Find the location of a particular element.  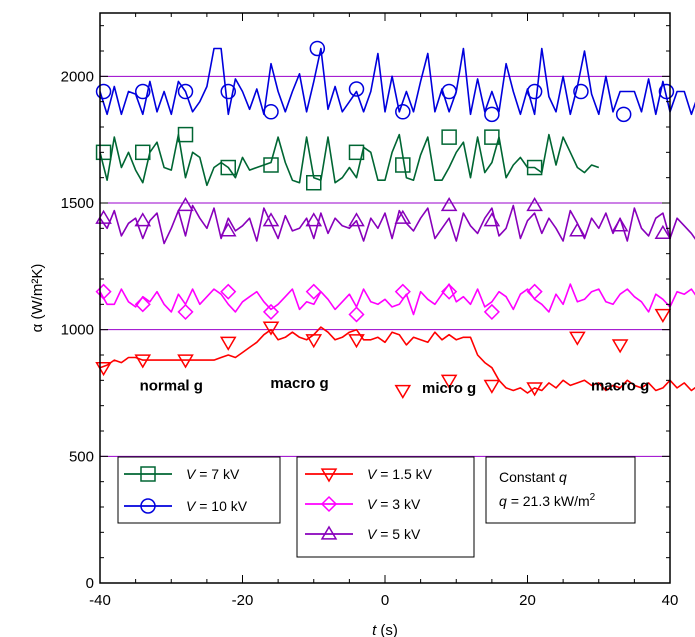

info-box-frame is located at coordinates (560, 490).